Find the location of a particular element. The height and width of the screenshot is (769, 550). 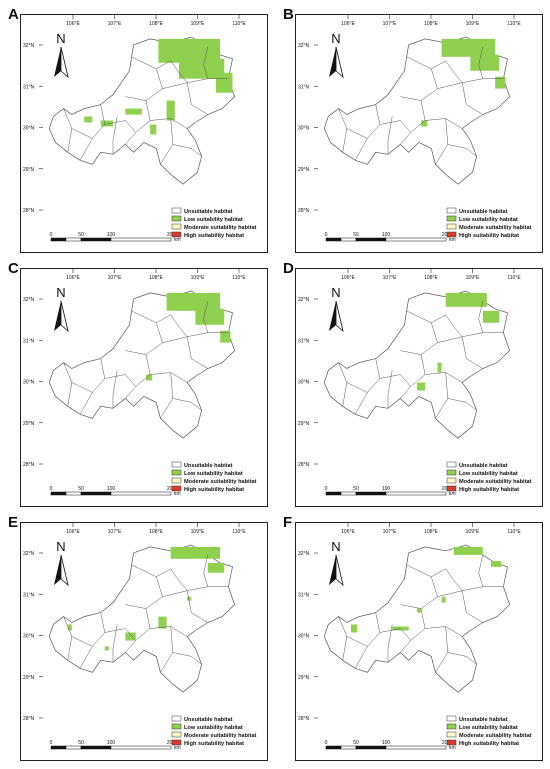

lon-tick-label: 109°E is located at coordinates (473, 24).